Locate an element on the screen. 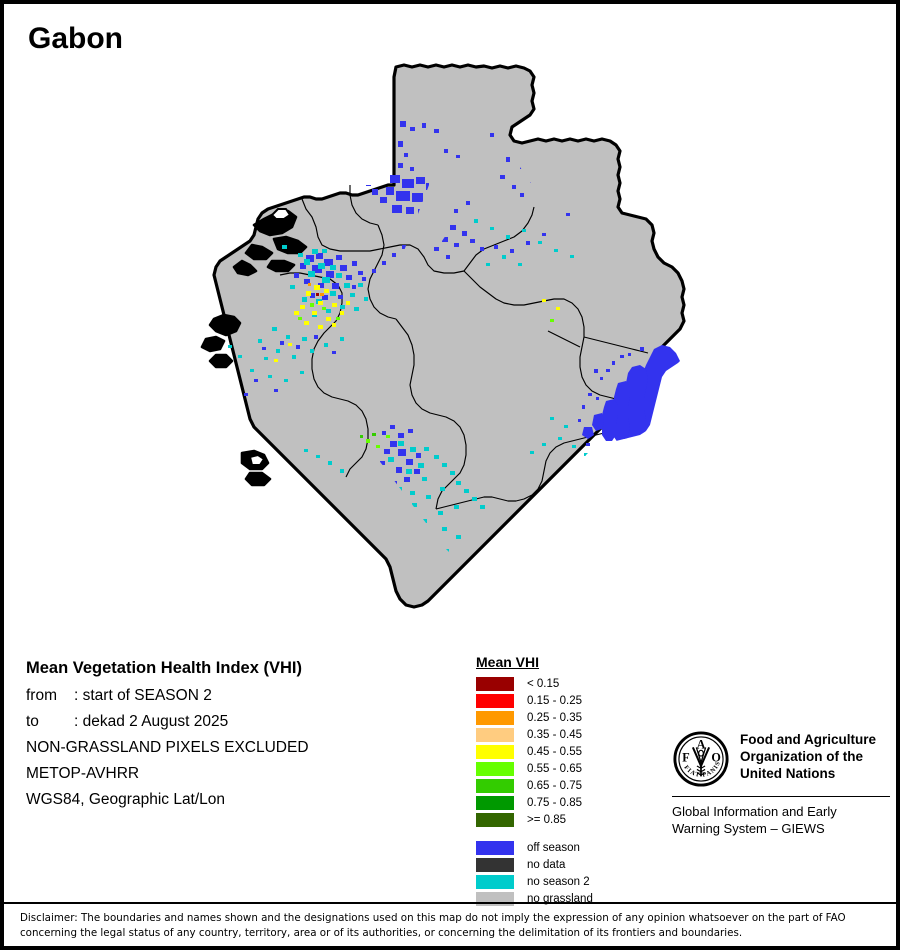  legend-class-label: 0.55 - 0.65 is located at coordinates (554, 769).